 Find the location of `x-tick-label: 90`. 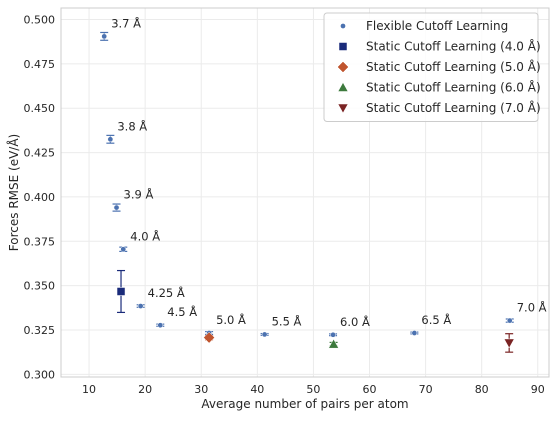

x-tick-label: 90 is located at coordinates (538, 389).